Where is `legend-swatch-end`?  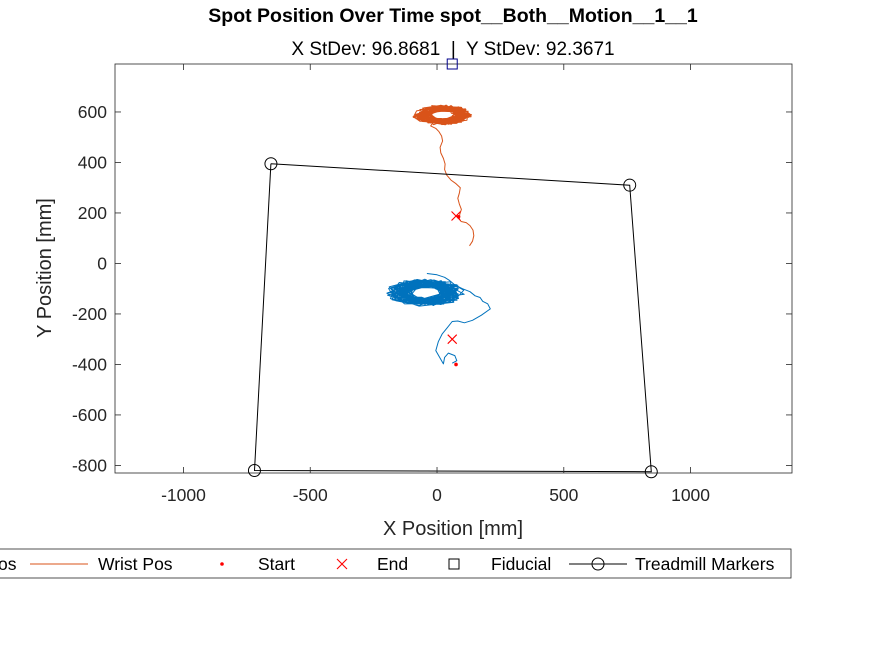
legend-swatch-end is located at coordinates (342, 564).